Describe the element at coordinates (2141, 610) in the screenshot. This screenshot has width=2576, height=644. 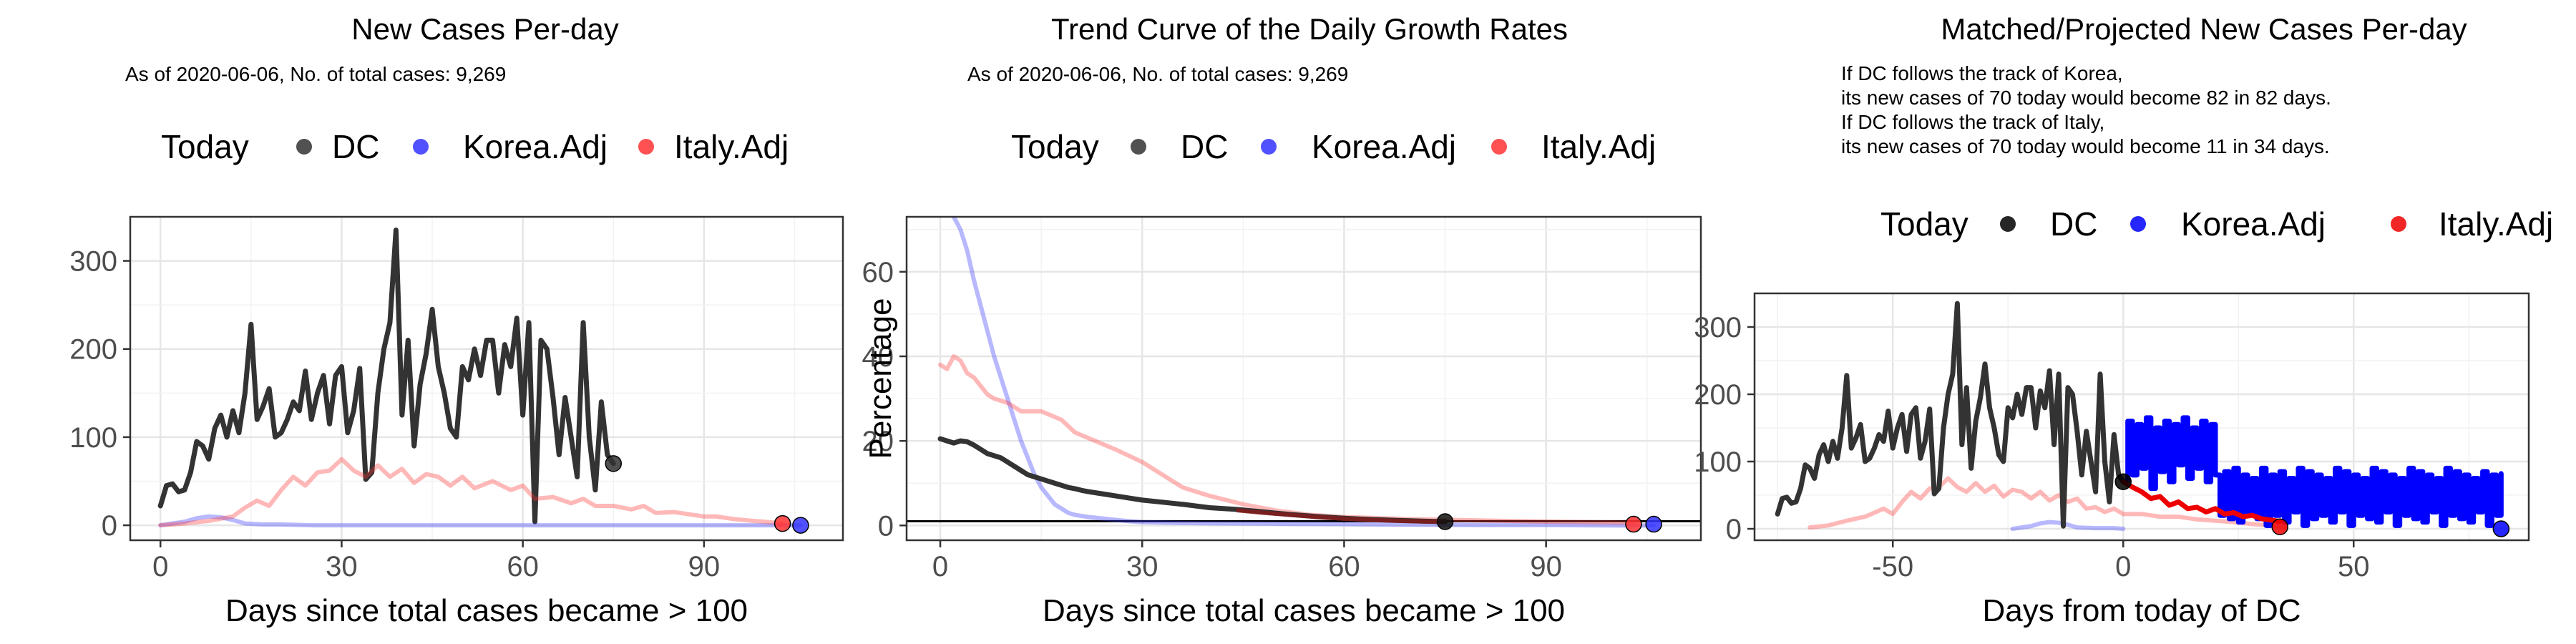
I see `x-axis-label: Days from today of DC` at that location.